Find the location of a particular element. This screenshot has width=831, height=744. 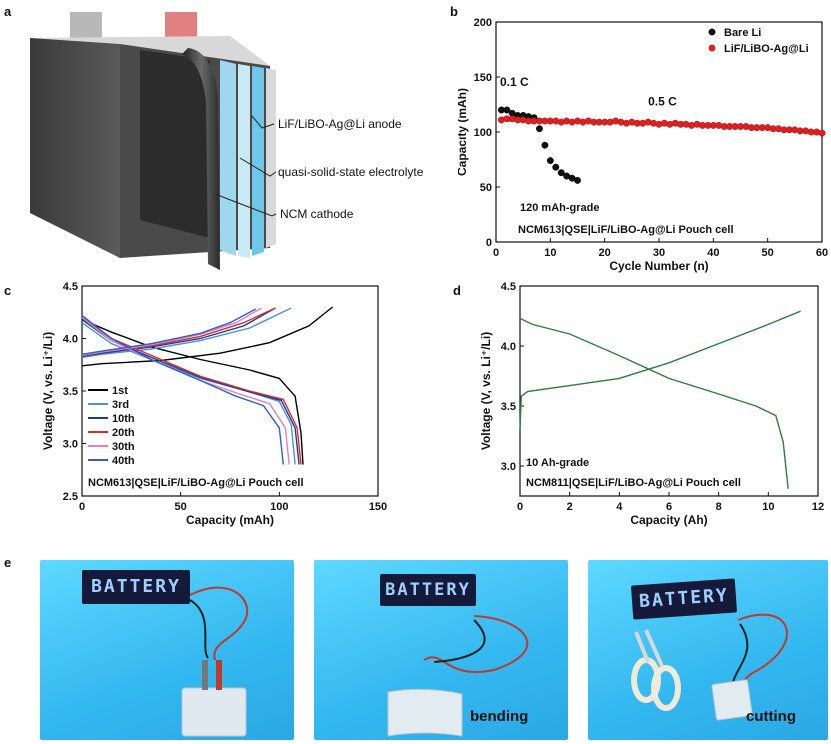

photo-cutting: BATTERY cutting is located at coordinates (708, 650).